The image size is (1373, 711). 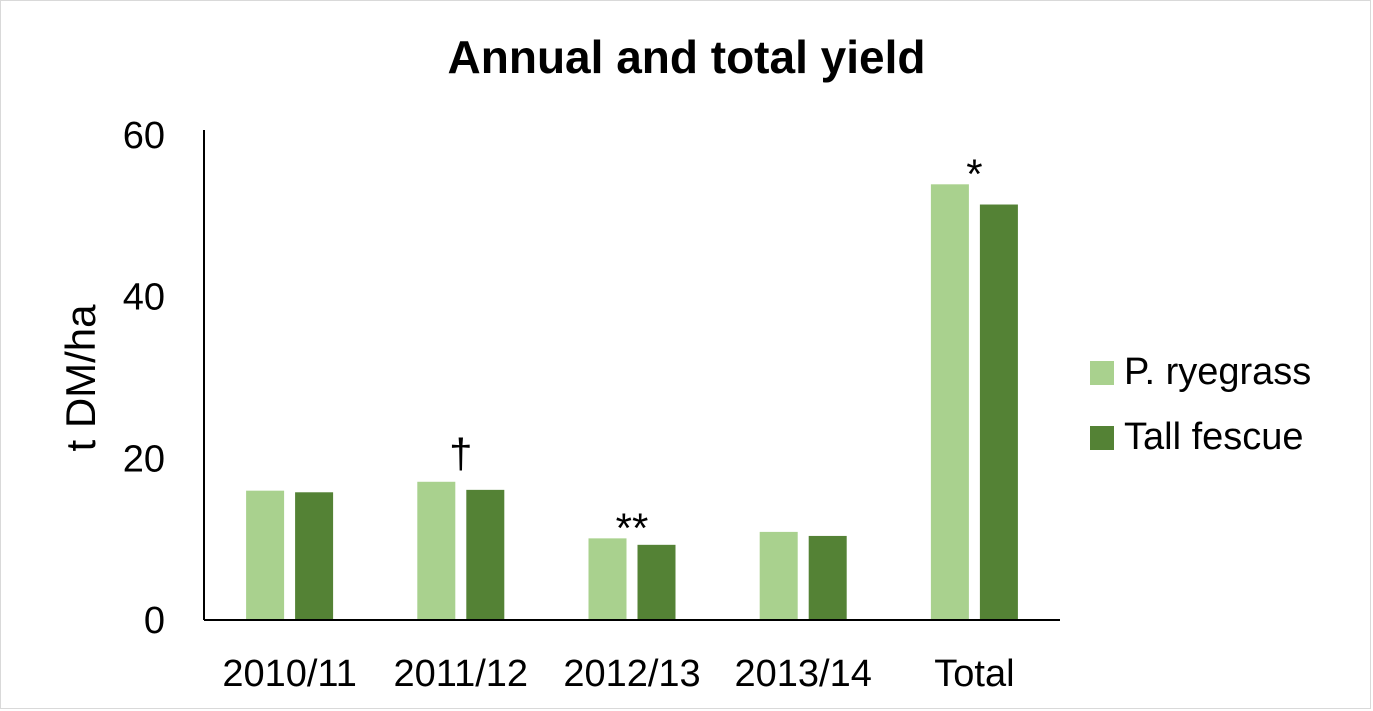 I want to click on legend: P. ryegrass Tall fescue, so click(x=1200, y=415).